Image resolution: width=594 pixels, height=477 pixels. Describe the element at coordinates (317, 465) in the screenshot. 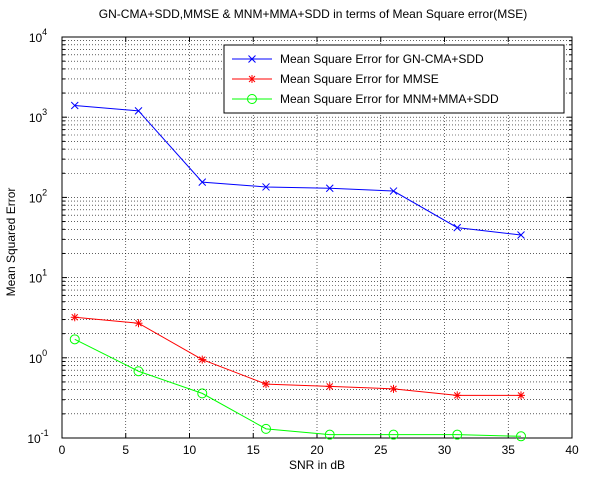

I see `x-axis-label: SNR in dB` at that location.